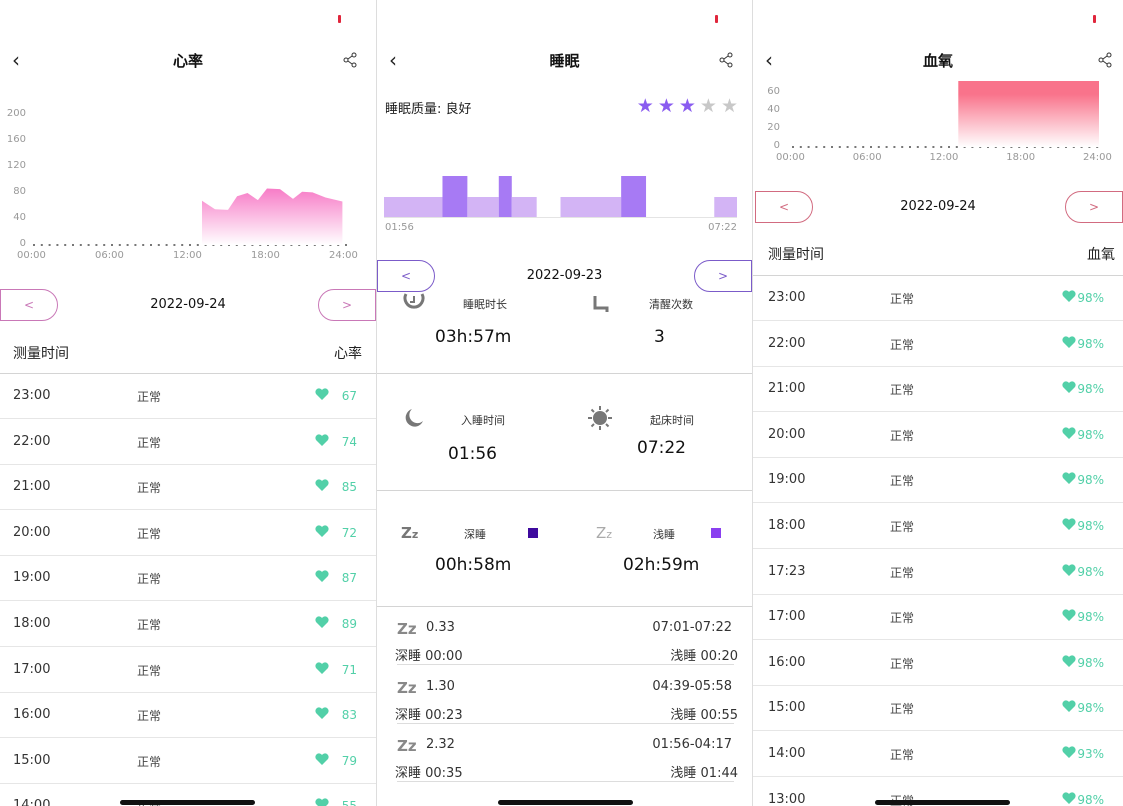 This screenshot has height=806, width=1123. I want to click on blood-oxygen-bar, so click(1028, 114).